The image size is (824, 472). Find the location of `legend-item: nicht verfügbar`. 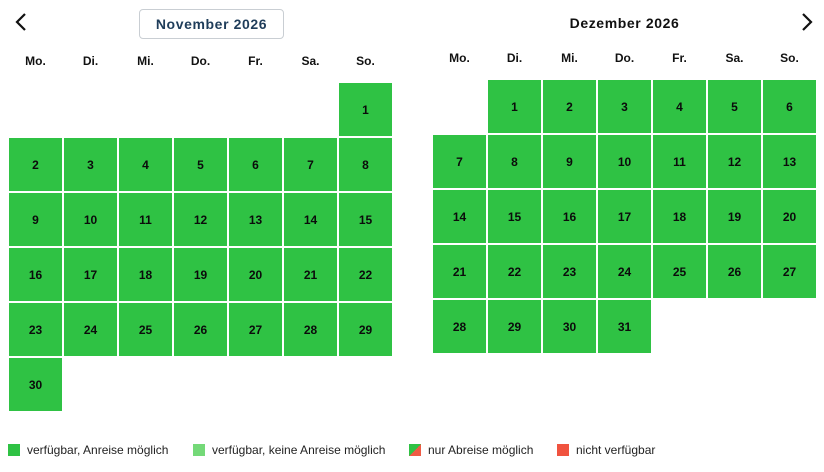

legend-item: nicht verfügbar is located at coordinates (606, 450).